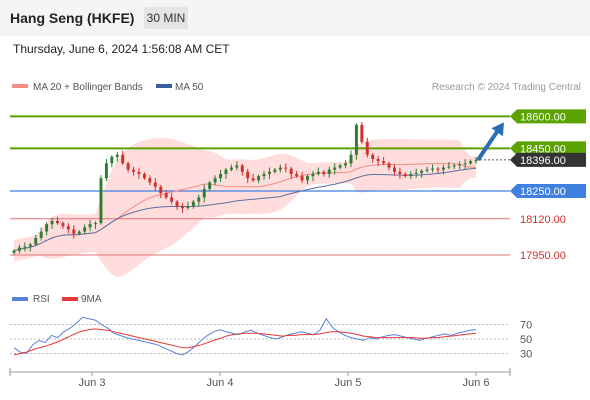  I want to click on chart-datetime: Thursday, June 6, 2024 1:56:08 AM CET, so click(121, 49).